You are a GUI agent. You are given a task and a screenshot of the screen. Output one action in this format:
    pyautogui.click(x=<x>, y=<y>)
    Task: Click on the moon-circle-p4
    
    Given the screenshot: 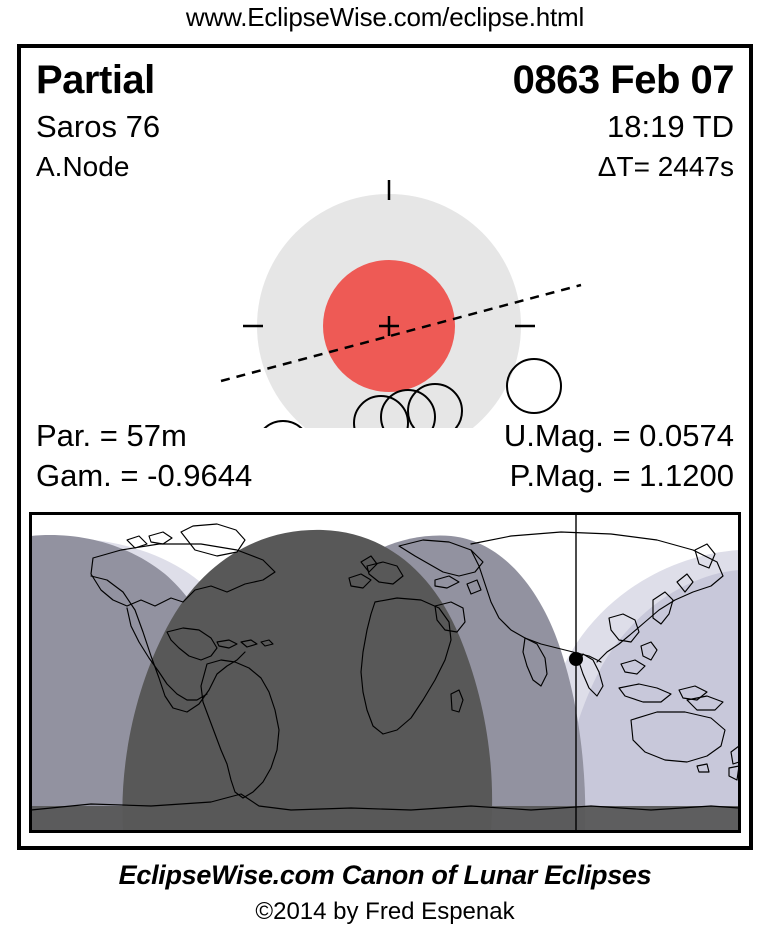 What is the action you would take?
    pyautogui.click(x=534, y=386)
    